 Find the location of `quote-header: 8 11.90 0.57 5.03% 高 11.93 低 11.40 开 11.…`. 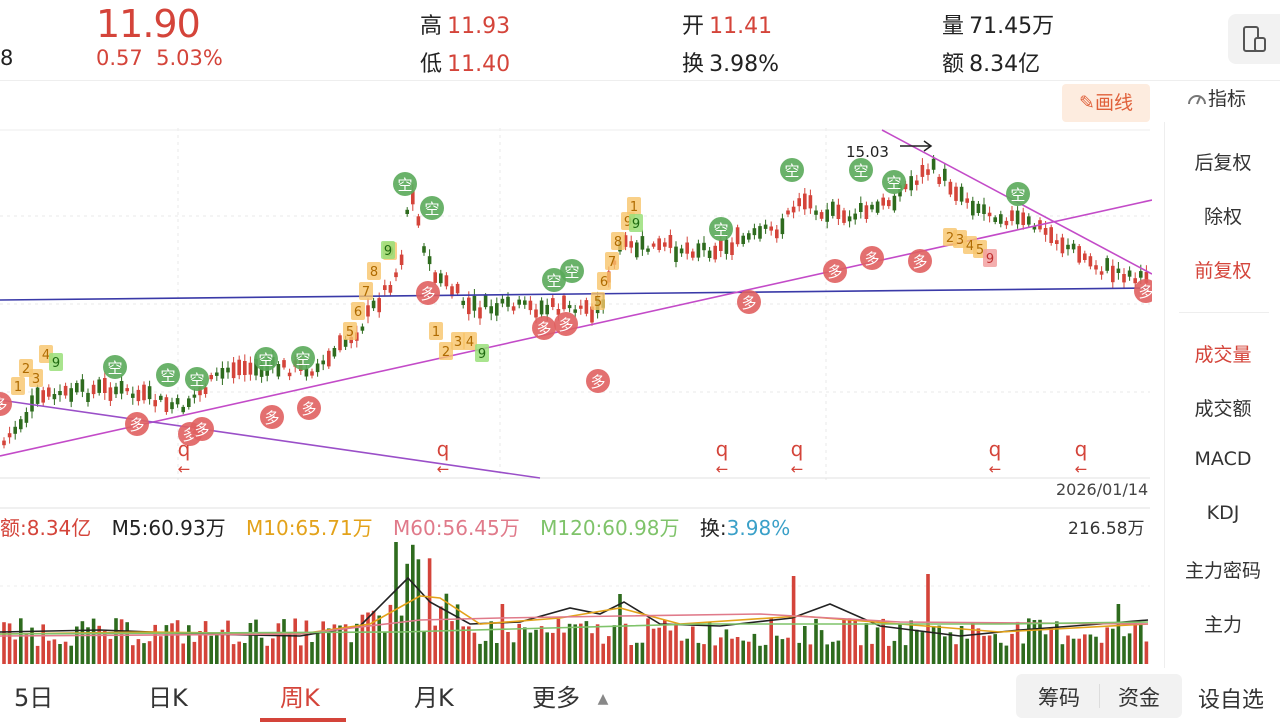

quote-header: 8 11.90 0.57 5.03% 高 11.93 低 11.40 开 11.… is located at coordinates (640, 40).